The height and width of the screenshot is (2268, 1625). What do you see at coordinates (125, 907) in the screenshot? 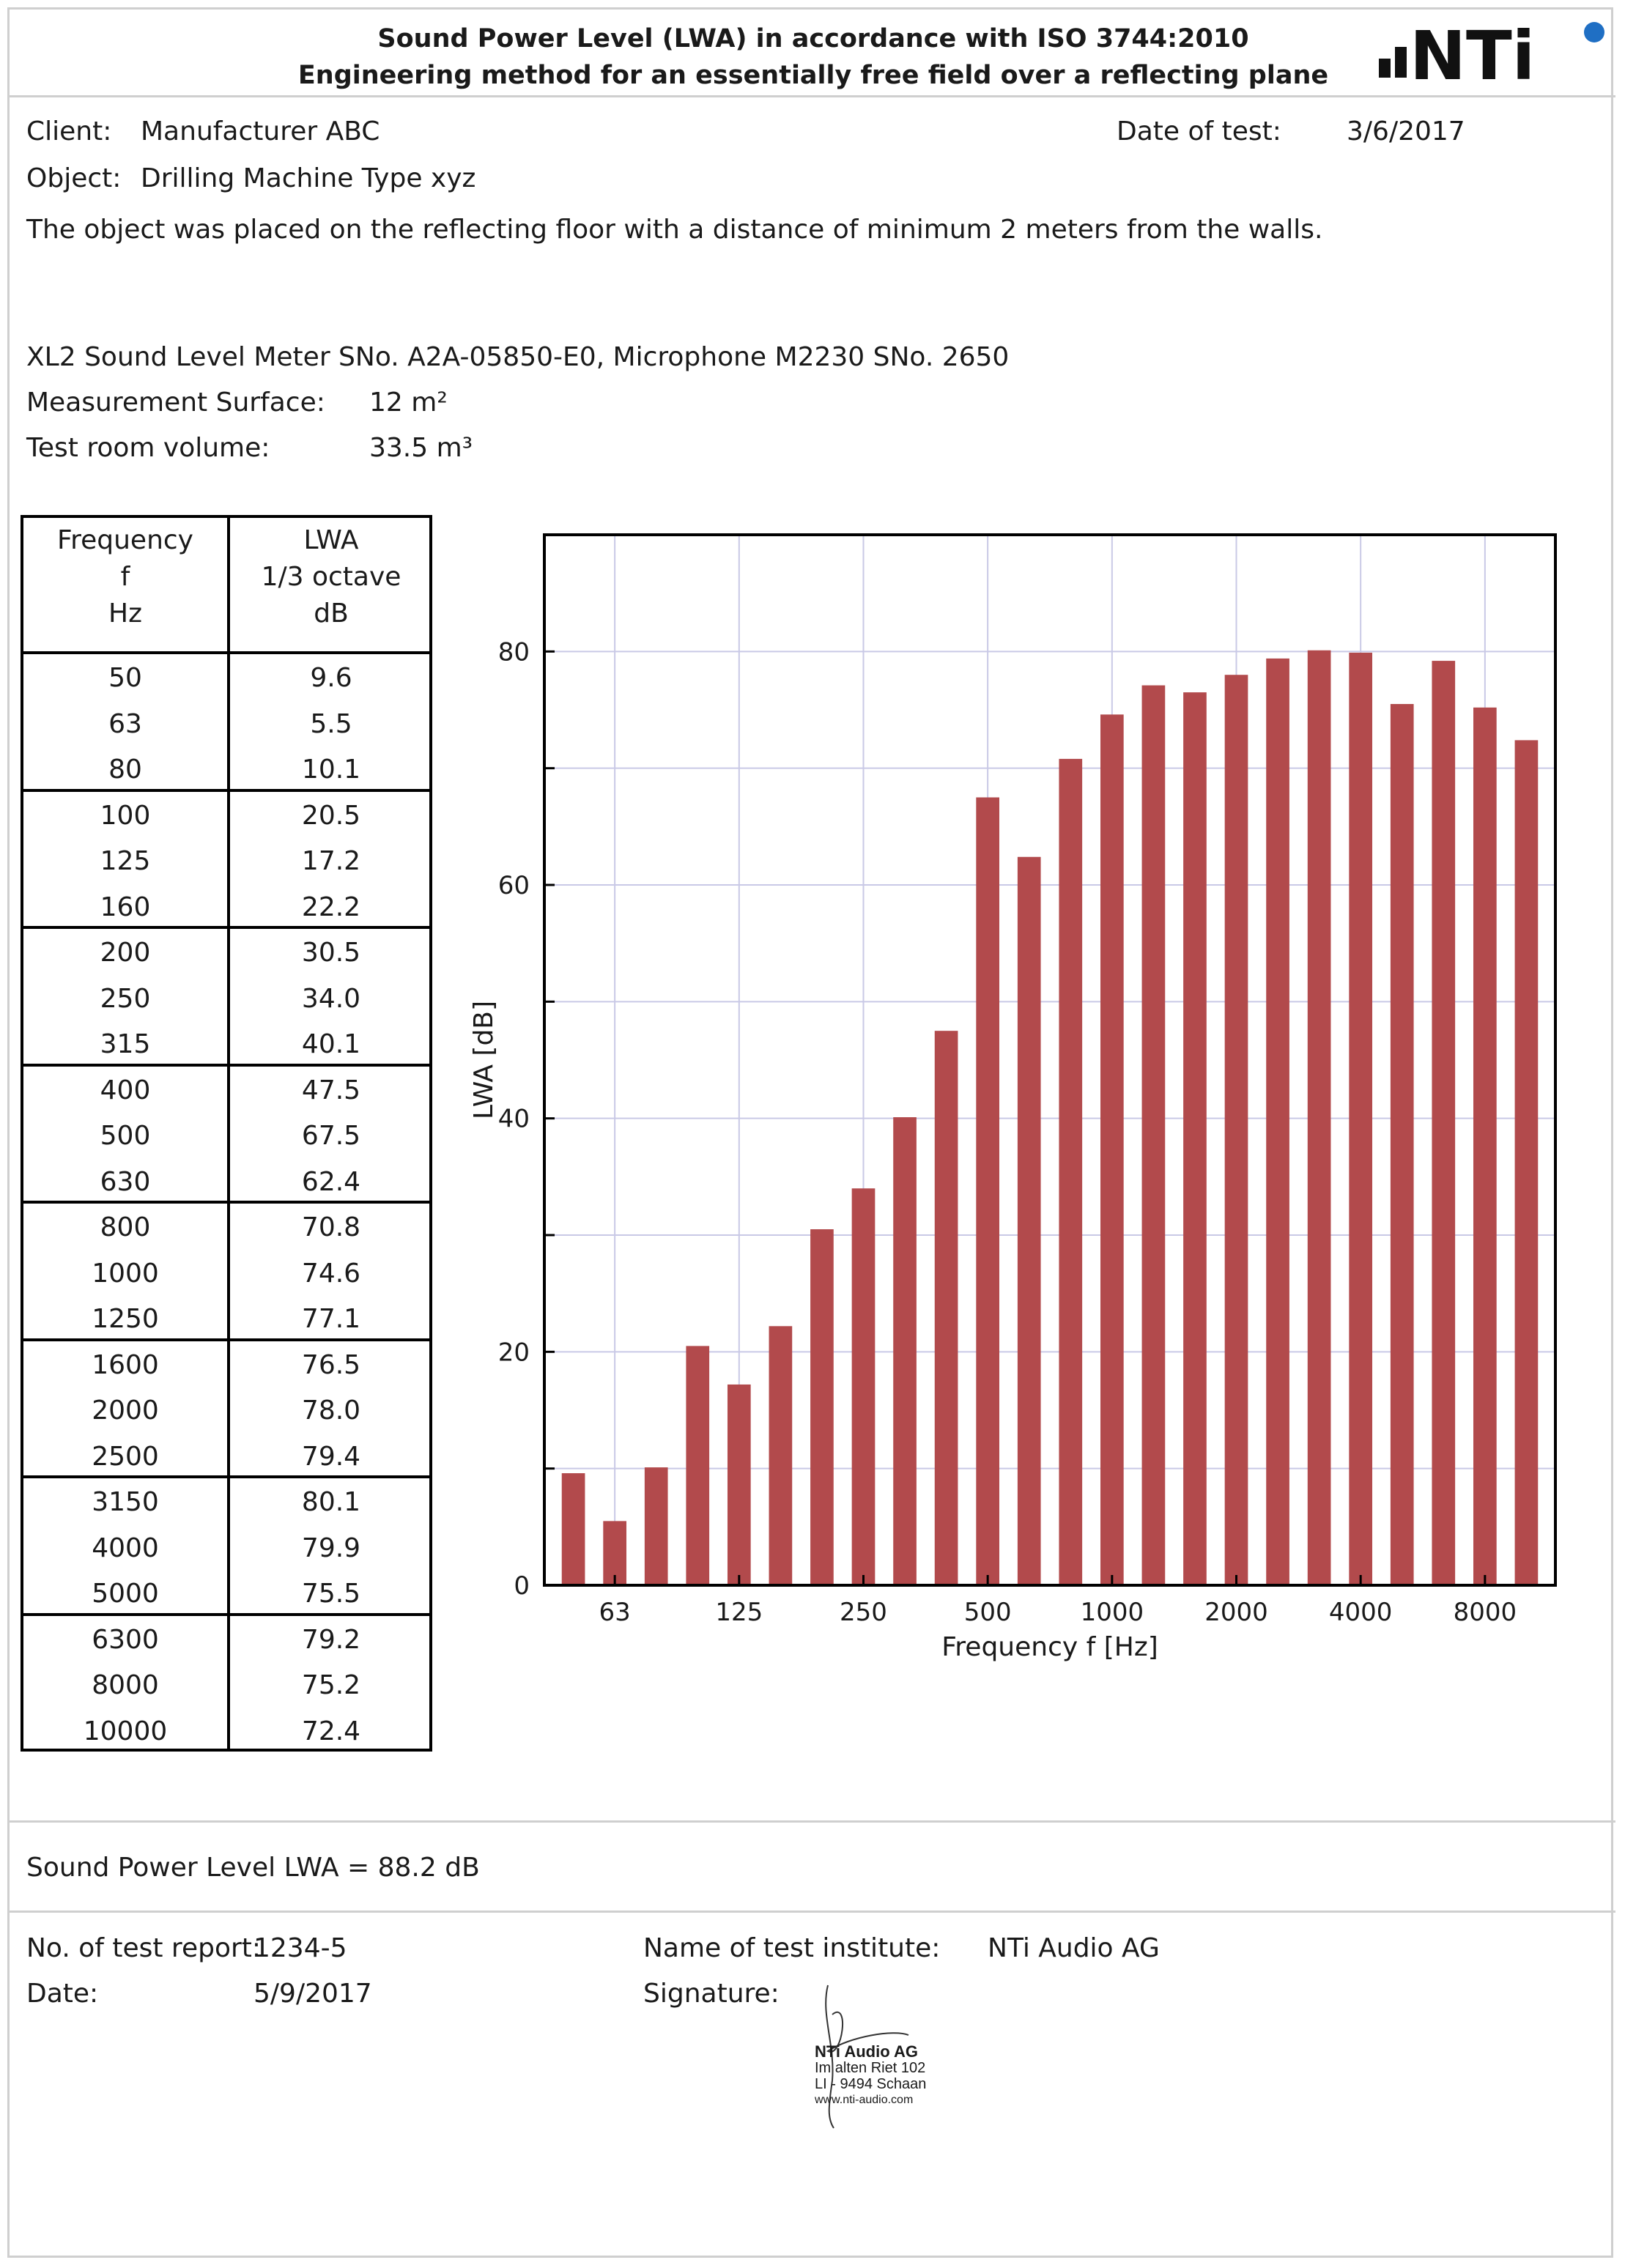
I see `table-cell-frequency: 160` at bounding box center [125, 907].